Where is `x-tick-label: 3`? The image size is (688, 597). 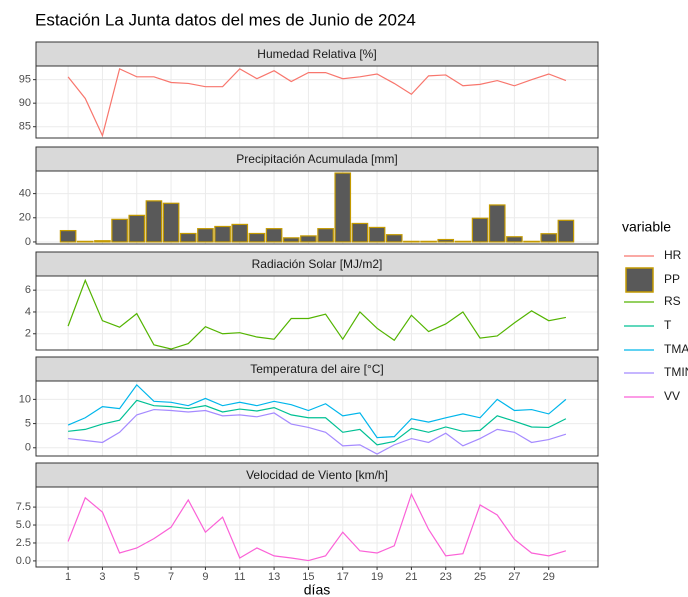 x-tick-label: 3 is located at coordinates (102, 577).